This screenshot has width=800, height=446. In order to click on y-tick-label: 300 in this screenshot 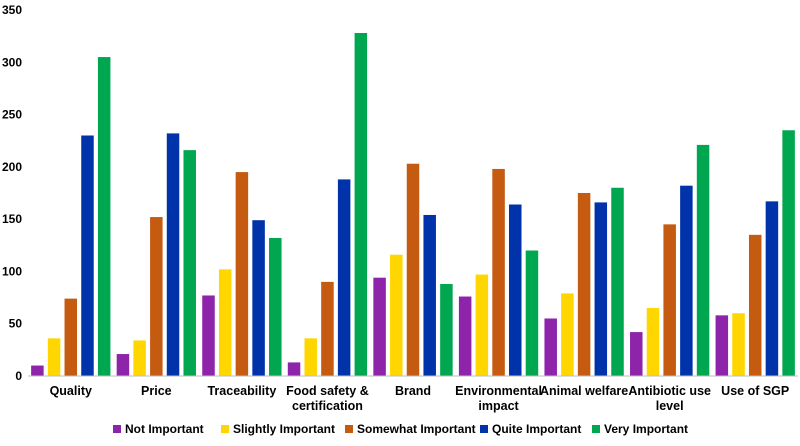, I will do `click(12, 62)`.